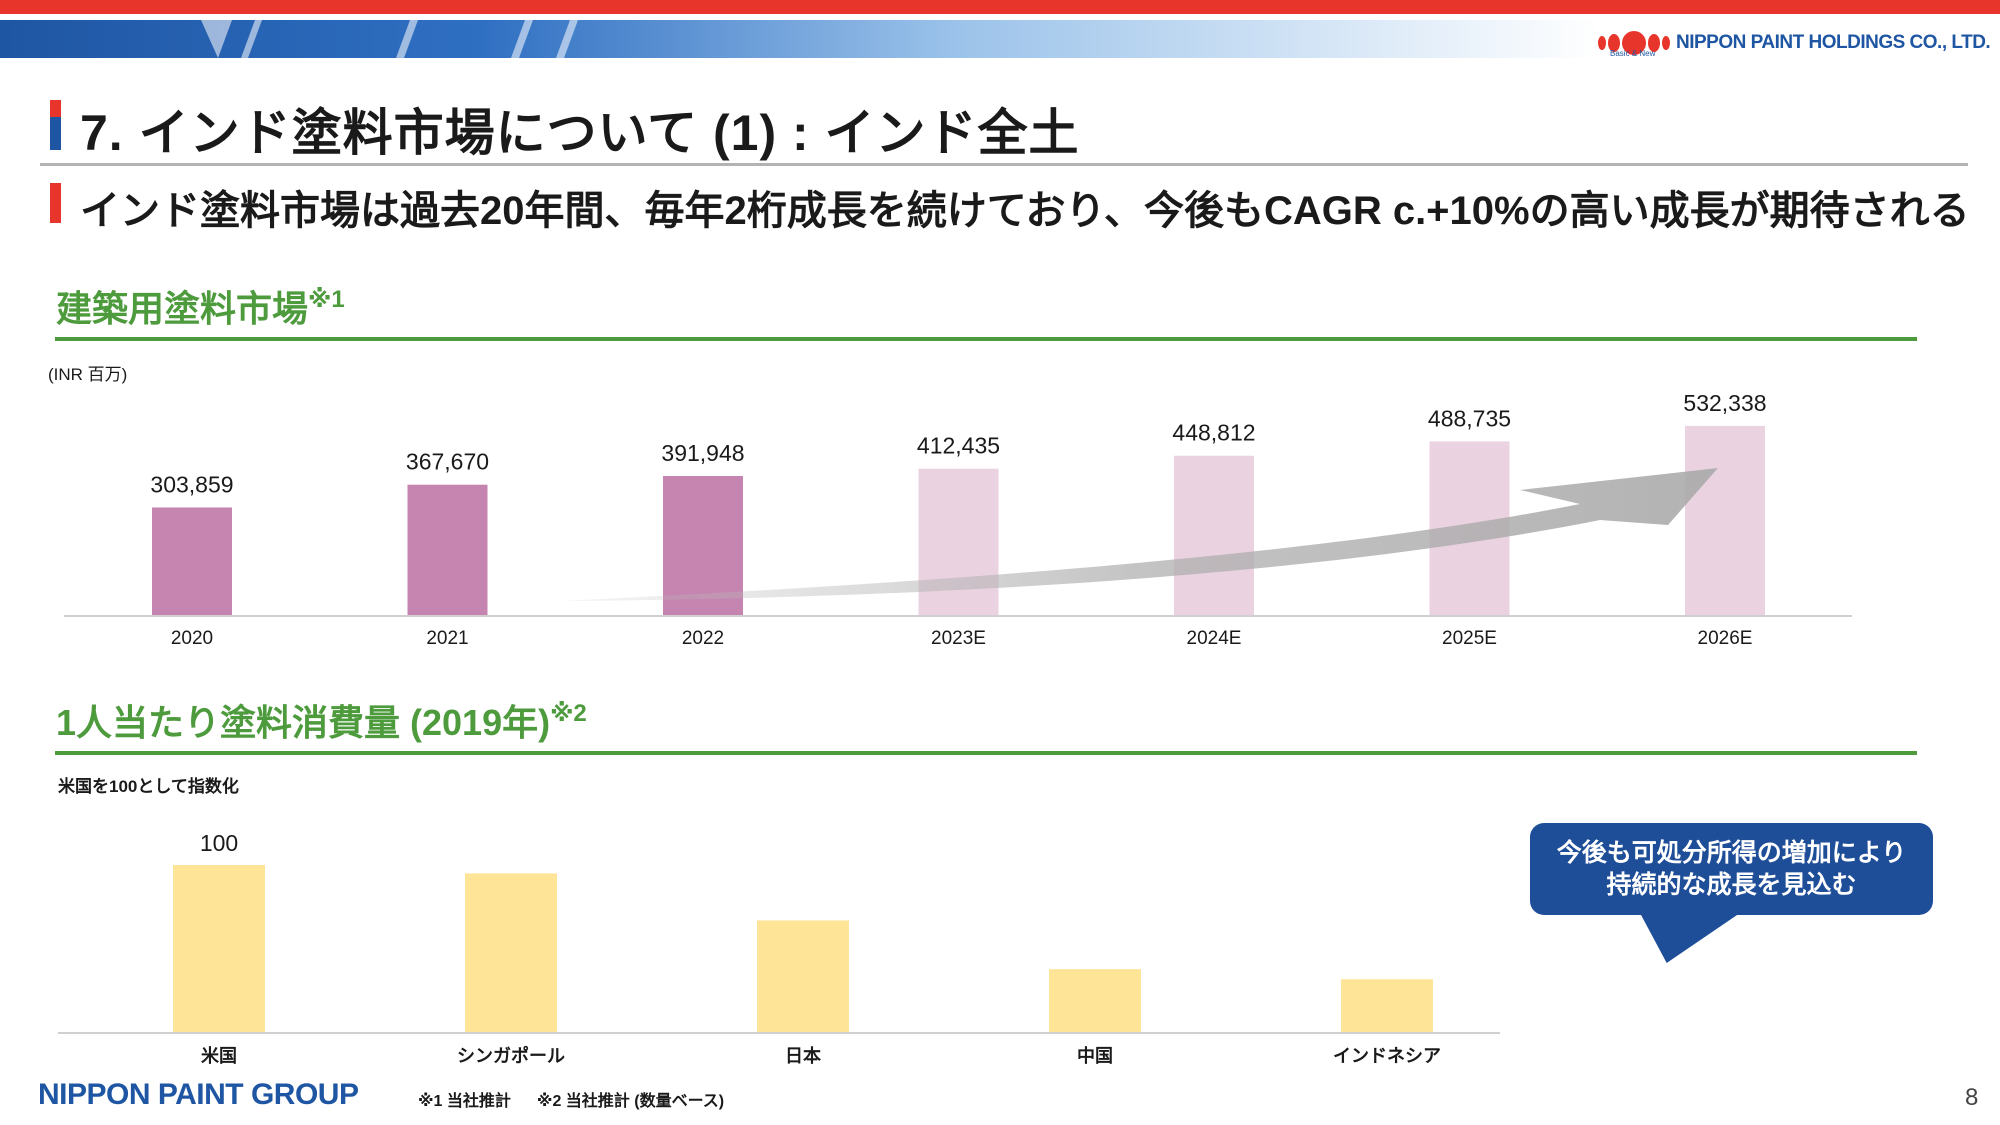  What do you see at coordinates (702, 453) in the screenshot?
I see `market-value-label: 391,948` at bounding box center [702, 453].